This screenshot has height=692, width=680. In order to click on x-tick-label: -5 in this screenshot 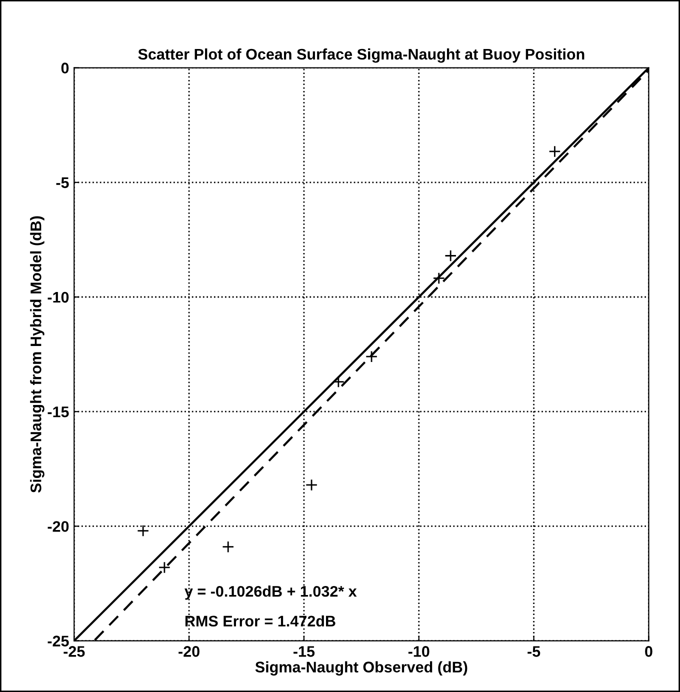, I will do `click(534, 651)`.